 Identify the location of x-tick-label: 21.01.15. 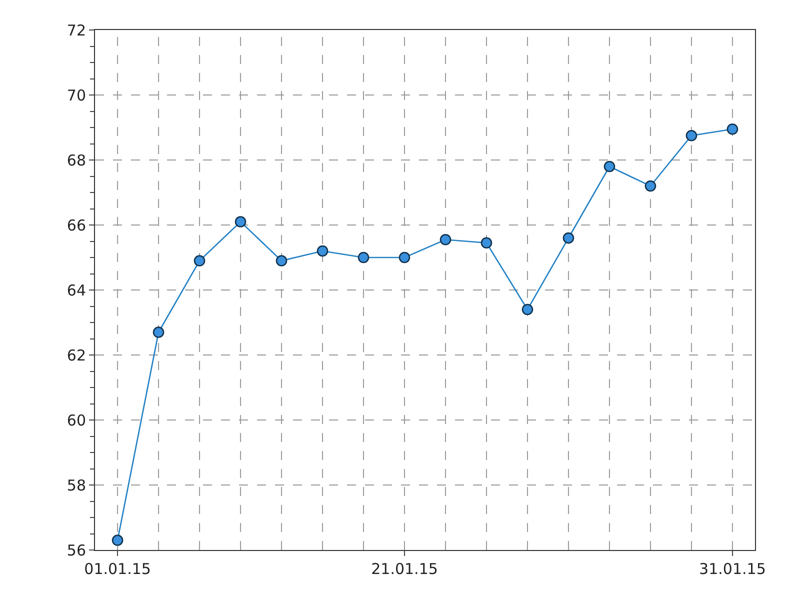
(404, 569).